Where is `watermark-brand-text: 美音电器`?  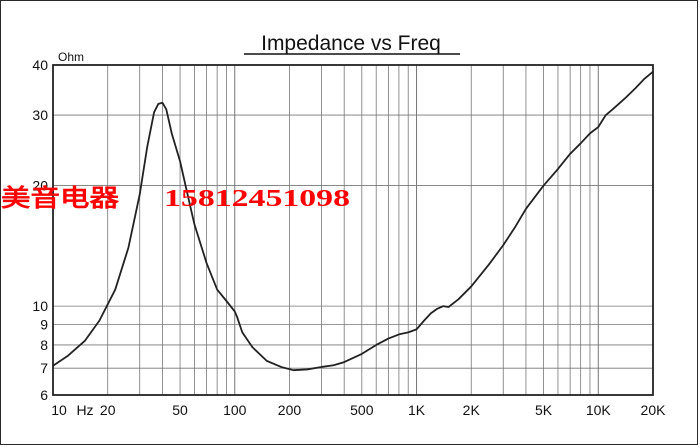
watermark-brand-text: 美音电器 is located at coordinates (60, 198).